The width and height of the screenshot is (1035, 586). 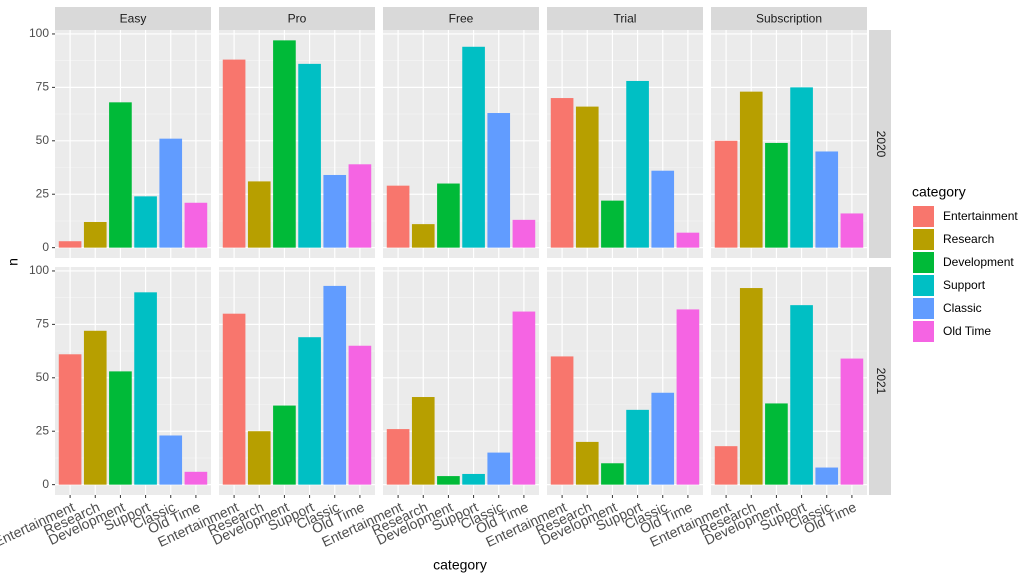 What do you see at coordinates (964, 285) in the screenshot?
I see `legend-label: Support` at bounding box center [964, 285].